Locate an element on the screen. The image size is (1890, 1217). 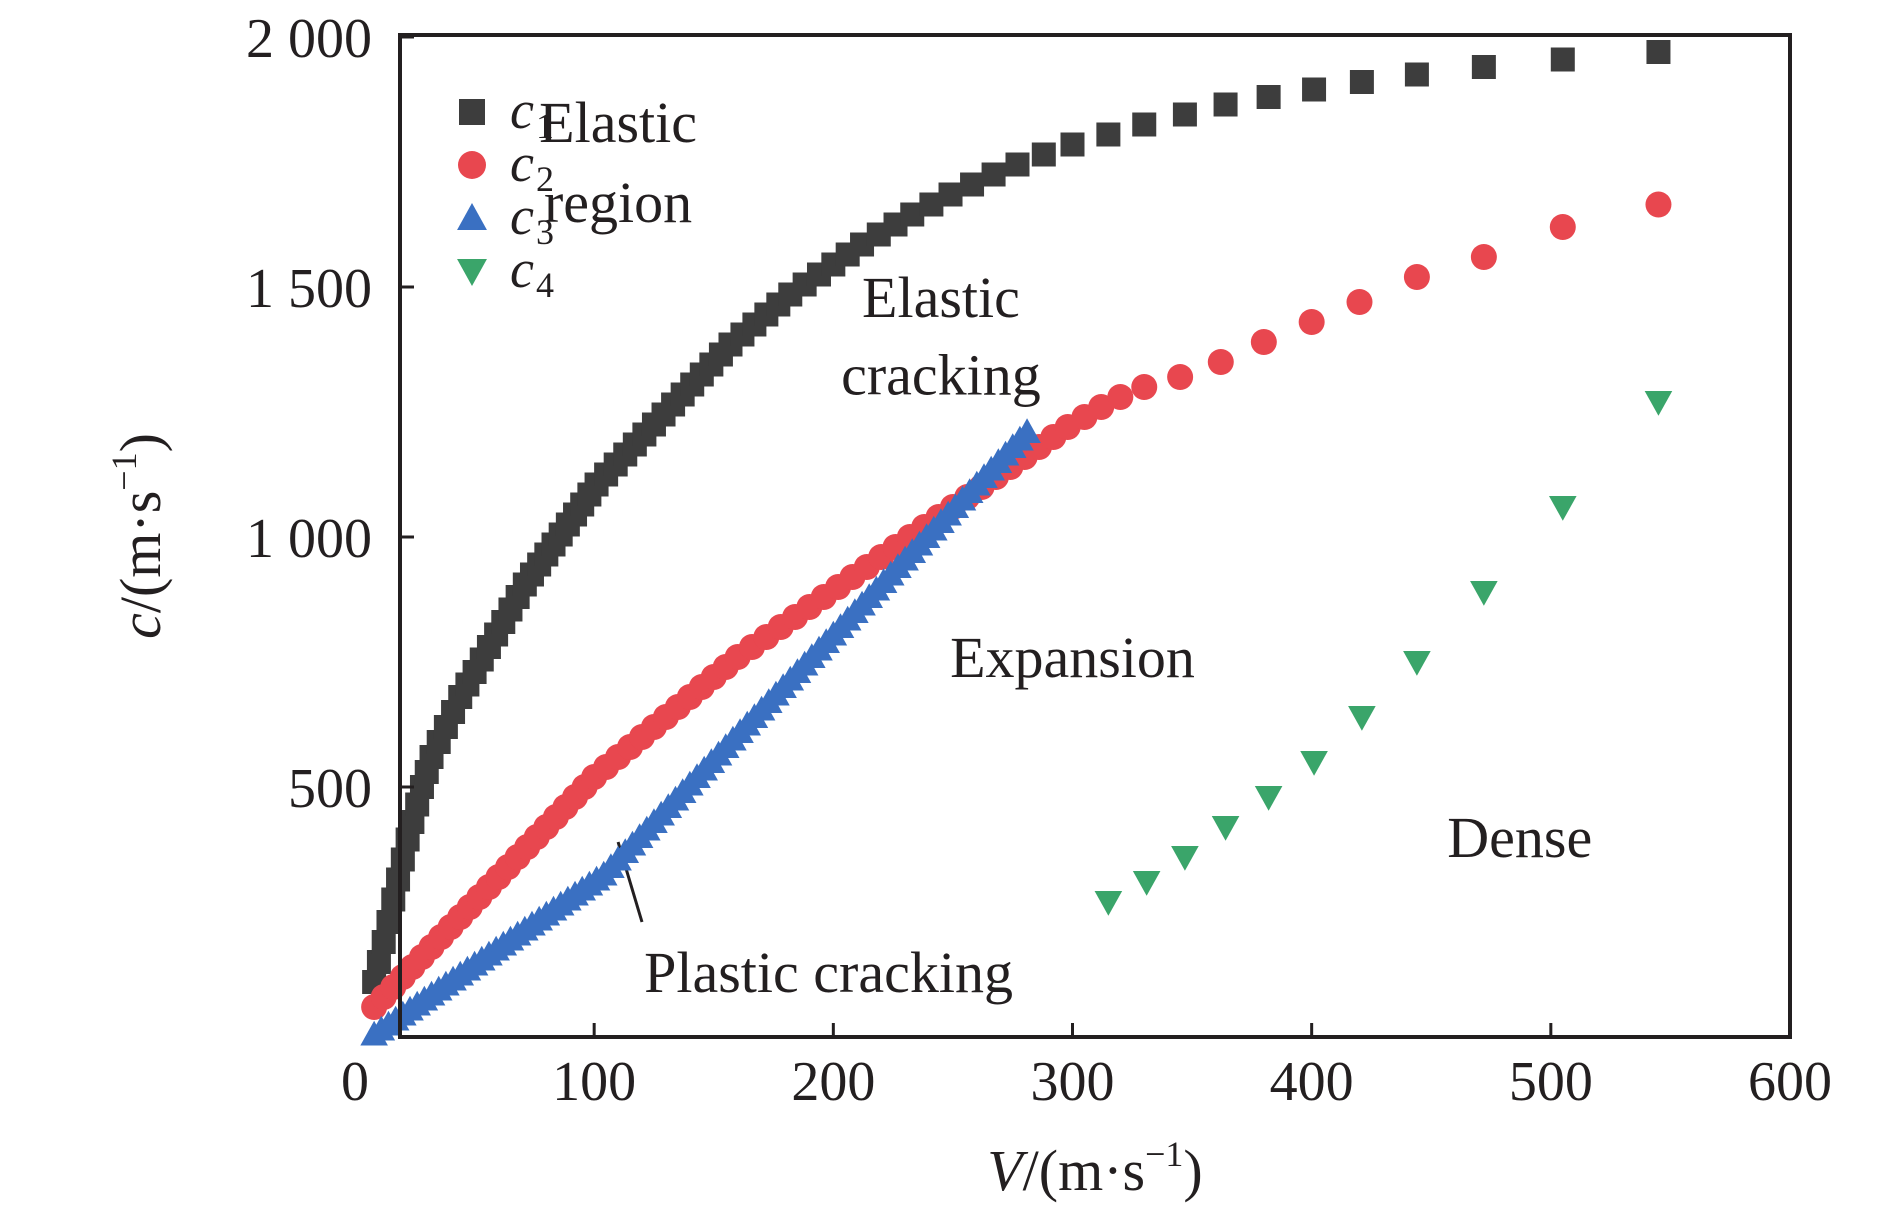
legend-label: c1 is located at coordinates (532, 113).